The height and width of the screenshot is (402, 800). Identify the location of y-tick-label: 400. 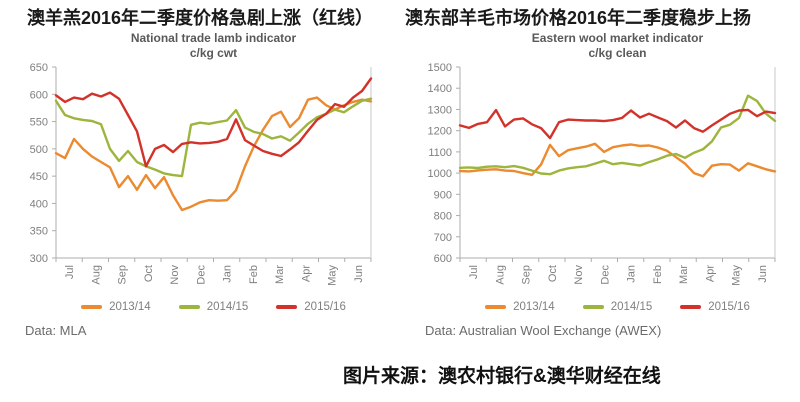
(39, 204).